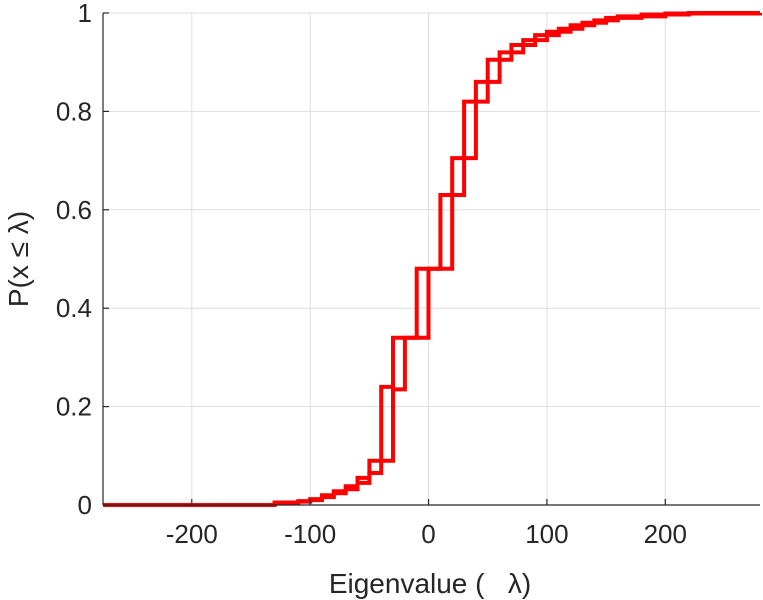 The width and height of the screenshot is (763, 600). What do you see at coordinates (428, 534) in the screenshot?
I see `x-tick-label: 0` at bounding box center [428, 534].